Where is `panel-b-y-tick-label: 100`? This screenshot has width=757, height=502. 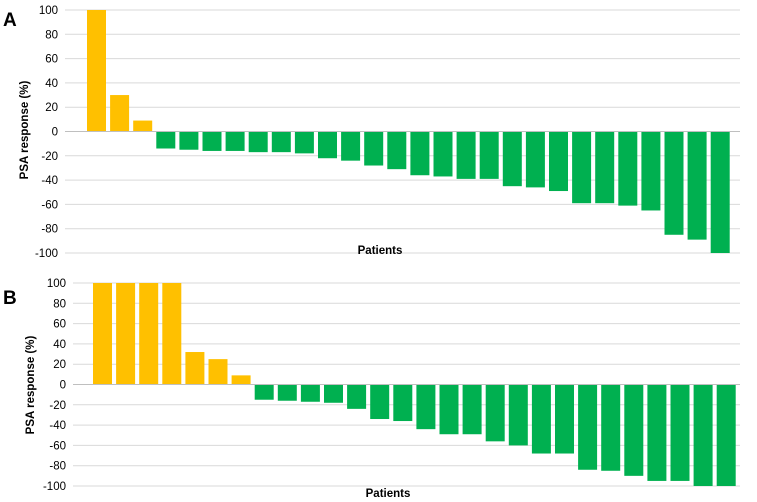 panel-b-y-tick-label: 100 is located at coordinates (56, 284).